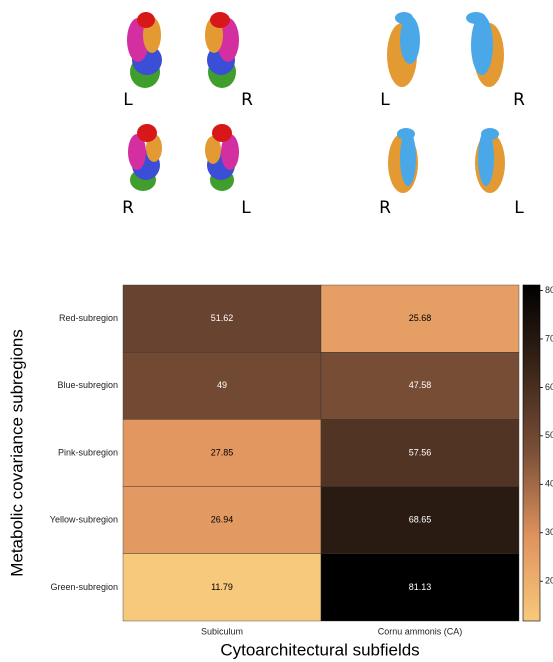  I want to click on colorbar-tick-label: 50, so click(549, 435).